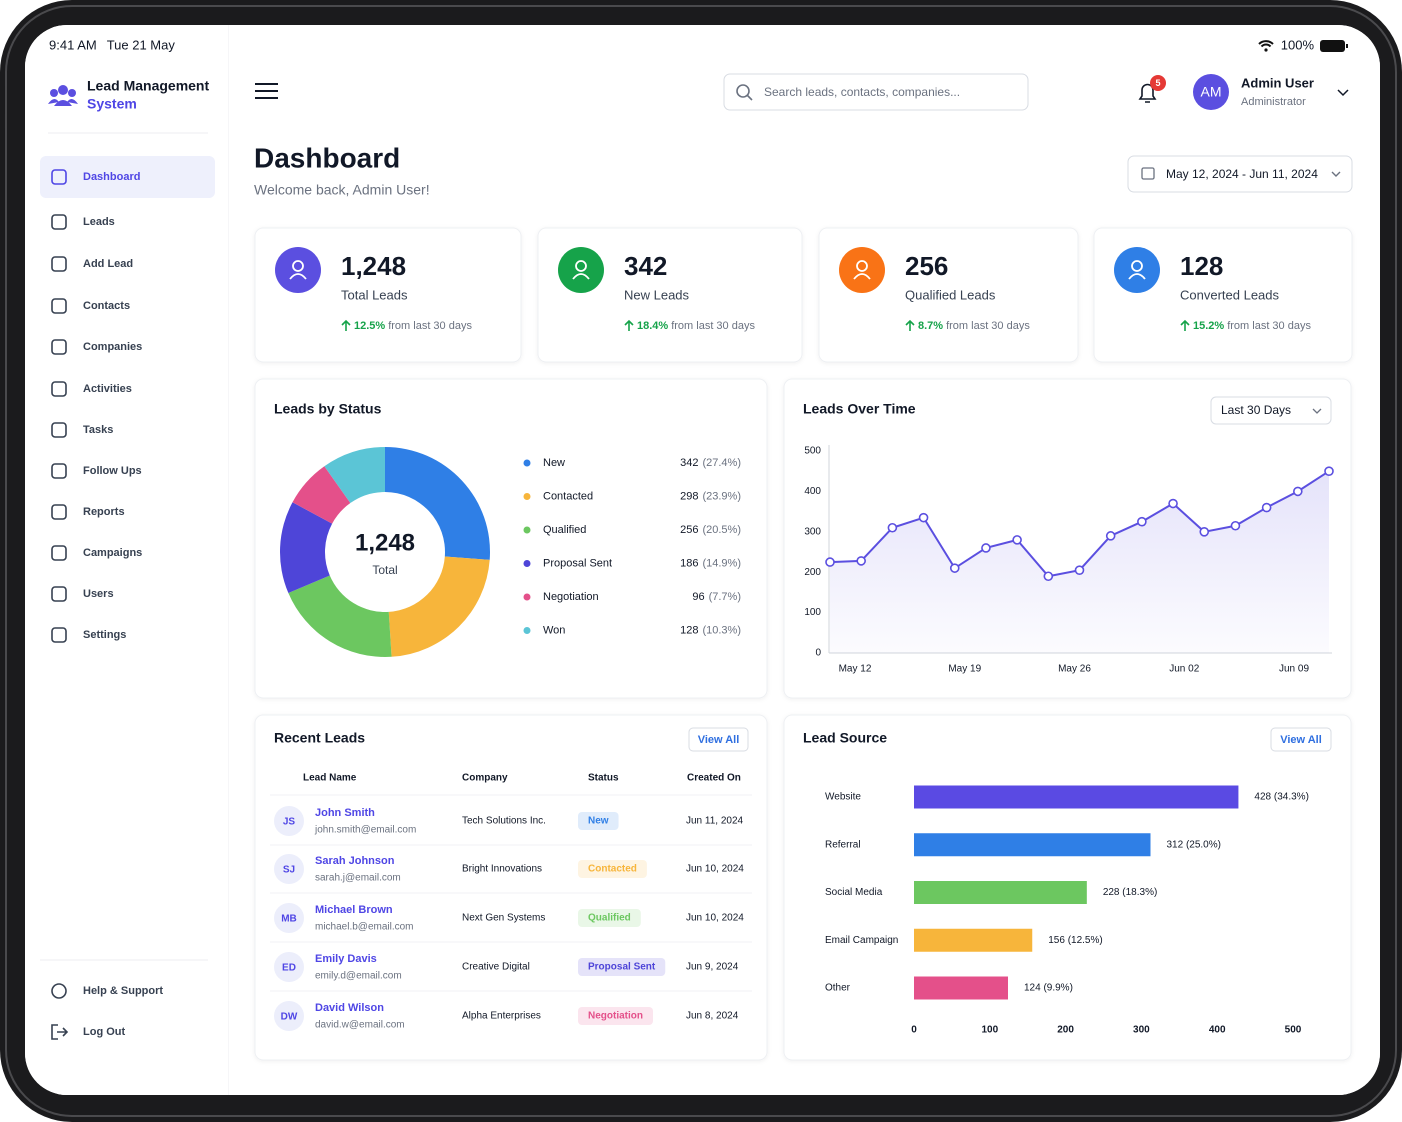  I want to click on nav-item: Leads, so click(83, 222).